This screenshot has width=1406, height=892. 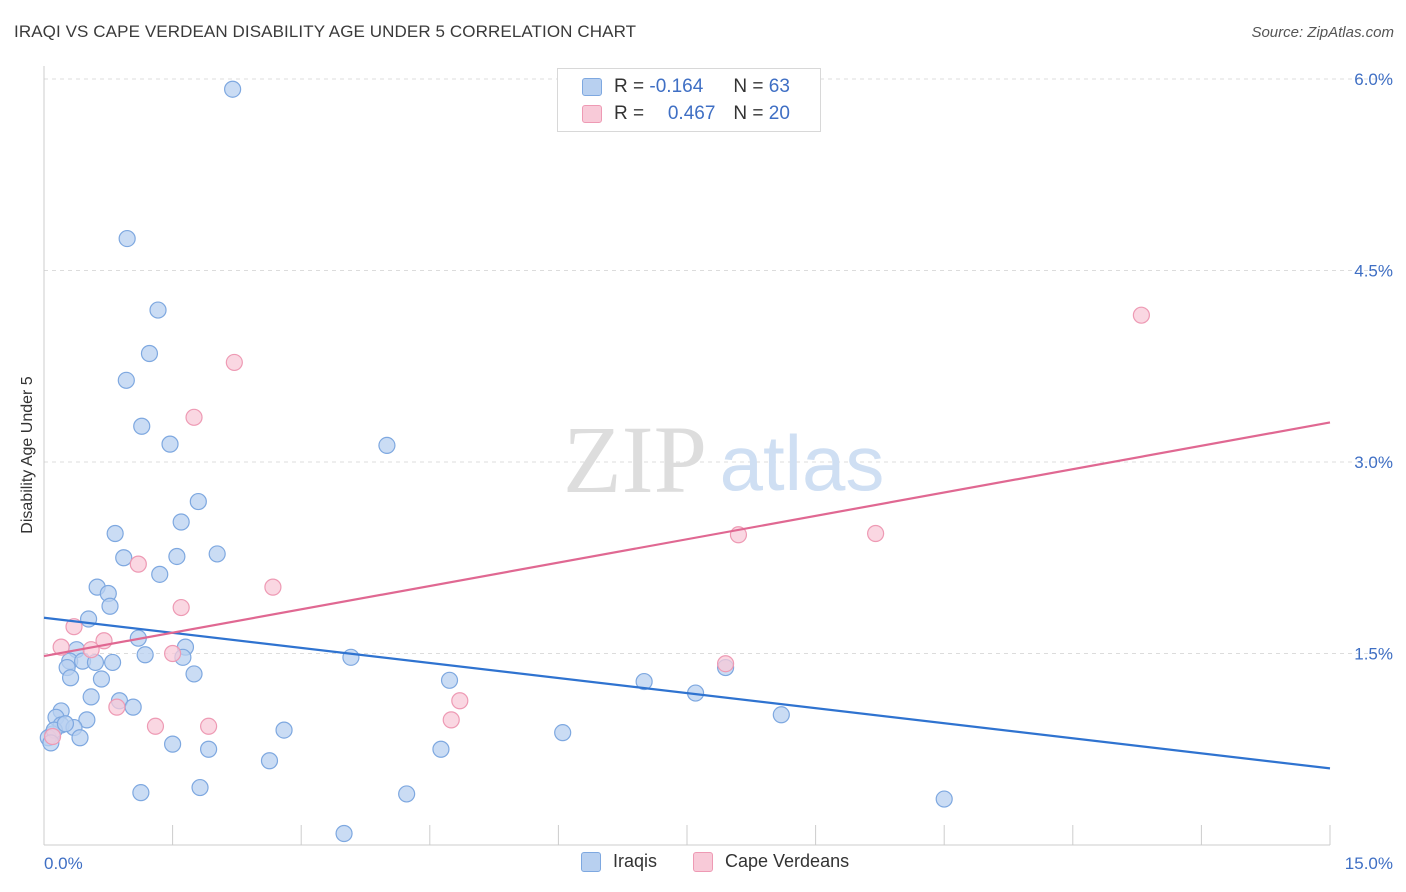 What do you see at coordinates (635, 861) in the screenshot?
I see `legend-label-iraqis: Iraqis` at bounding box center [635, 861].